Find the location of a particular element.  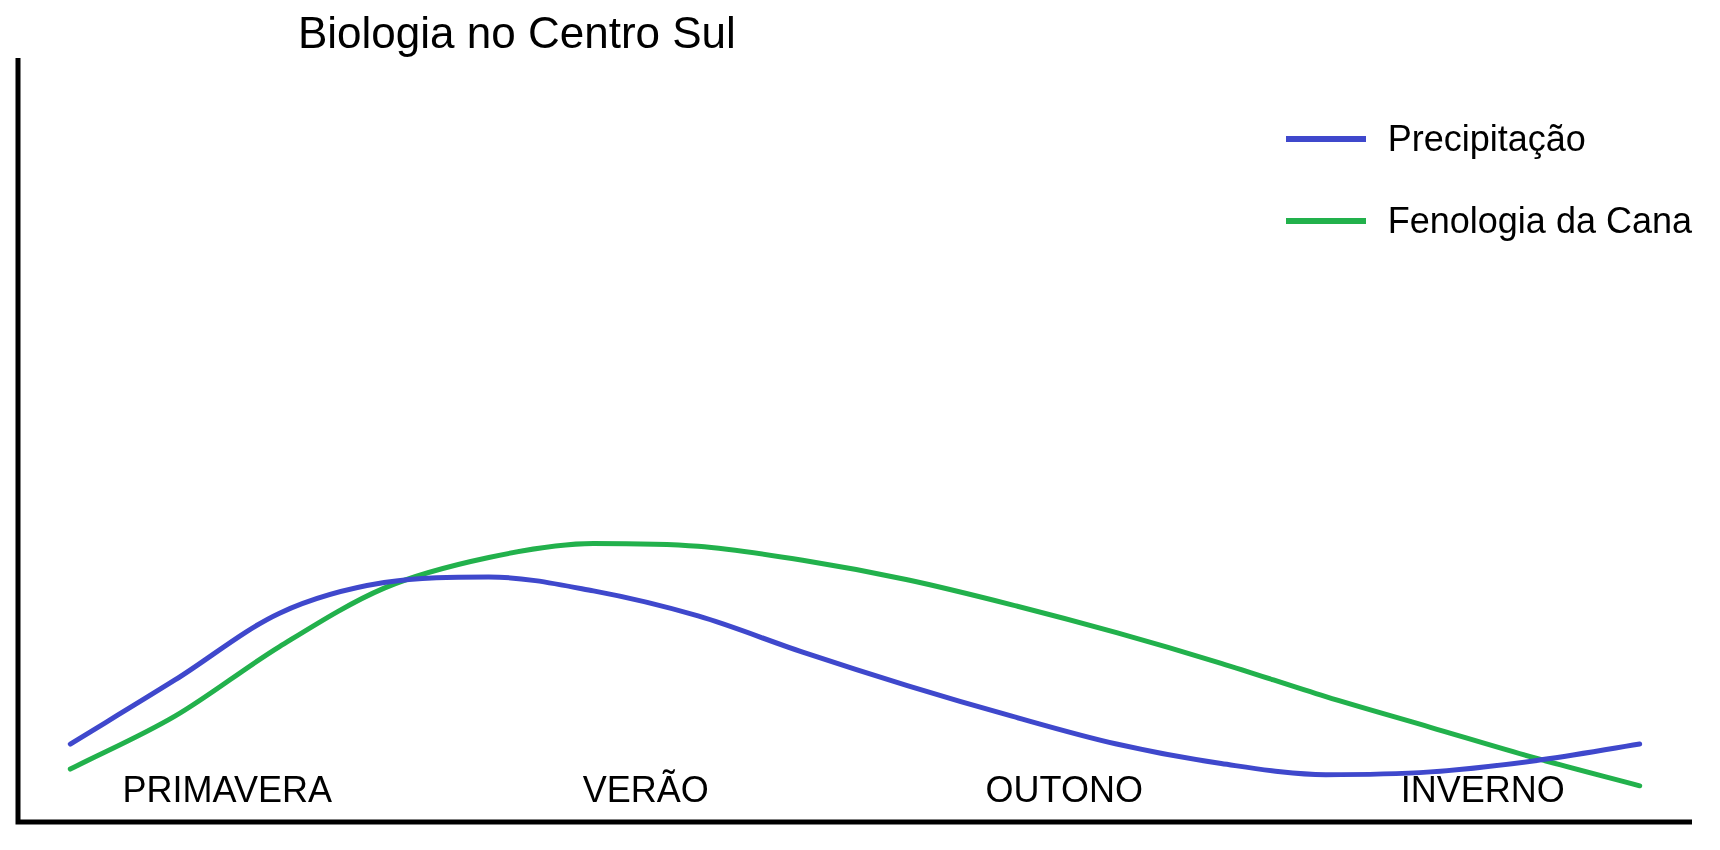

legend-label: Precipitação is located at coordinates (1486, 139).